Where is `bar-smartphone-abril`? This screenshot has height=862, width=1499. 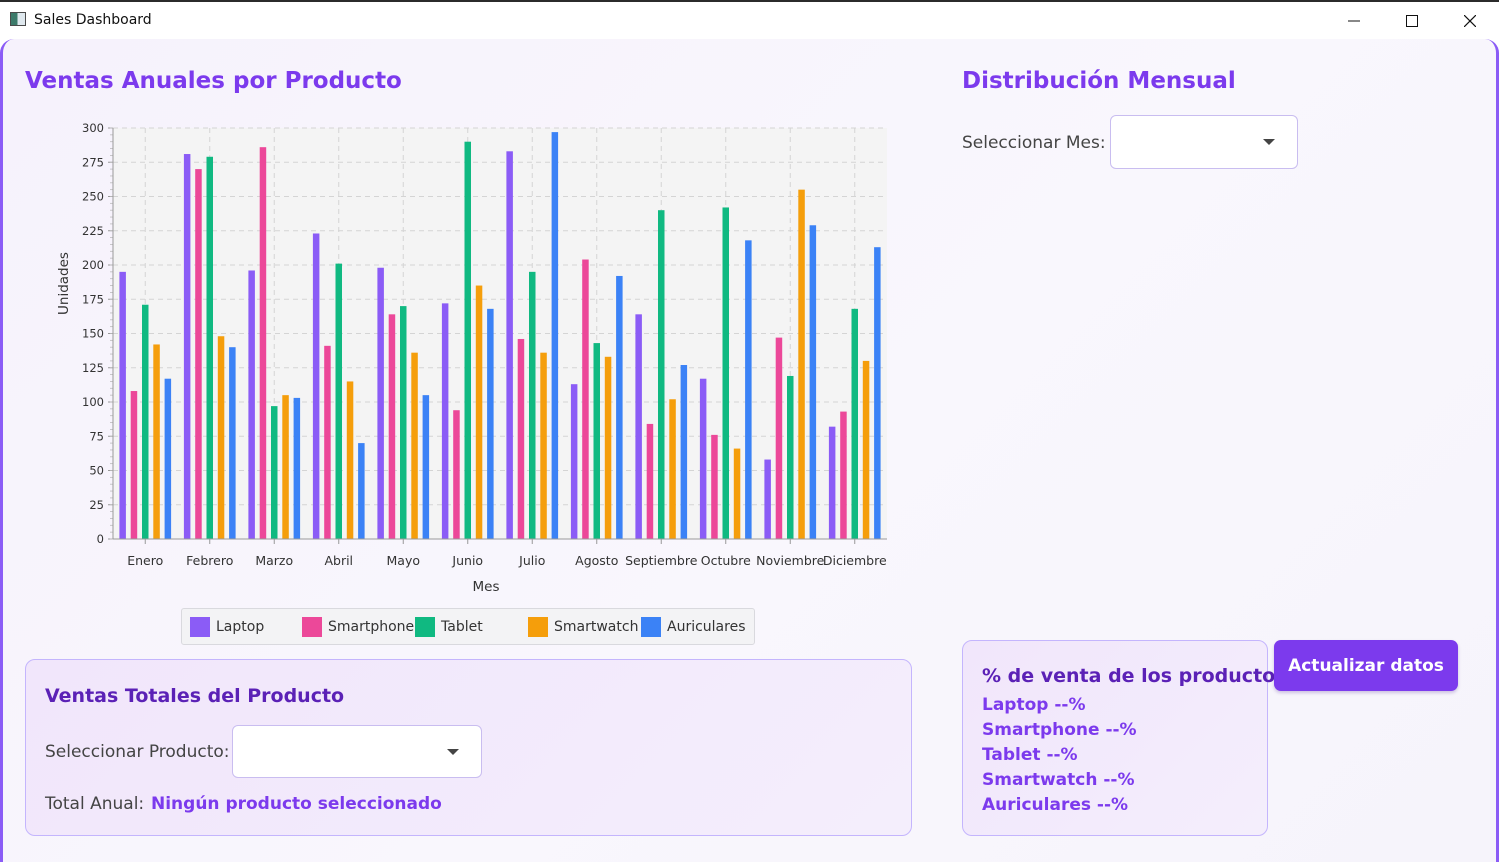 bar-smartphone-abril is located at coordinates (327, 442).